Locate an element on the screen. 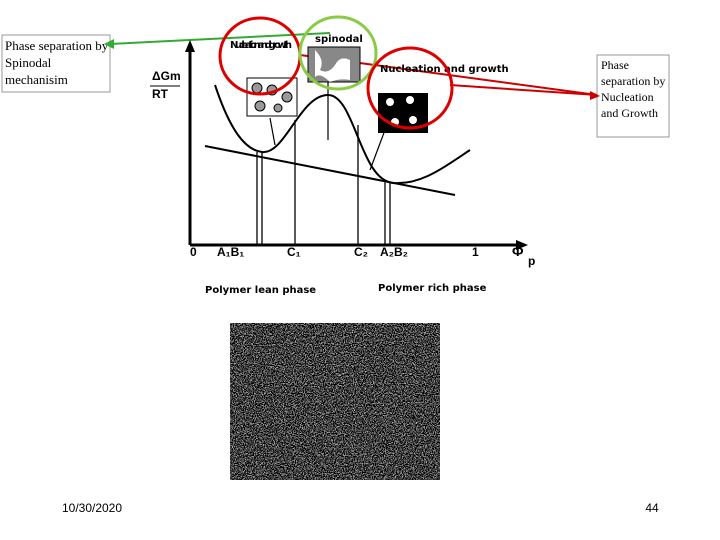 The width and height of the screenshot is (720, 540). x-label: 0 is located at coordinates (193, 252).